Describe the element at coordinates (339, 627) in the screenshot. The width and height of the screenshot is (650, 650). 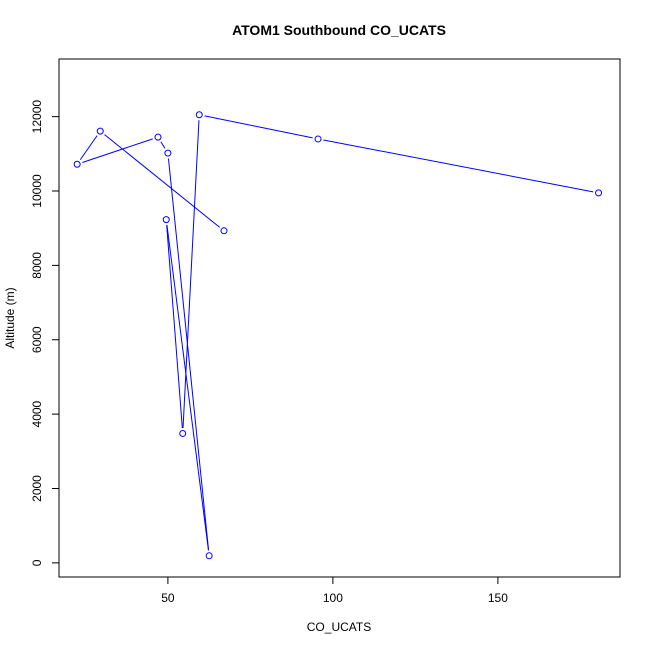
I see `x-axis-label: CO_UCATS` at that location.